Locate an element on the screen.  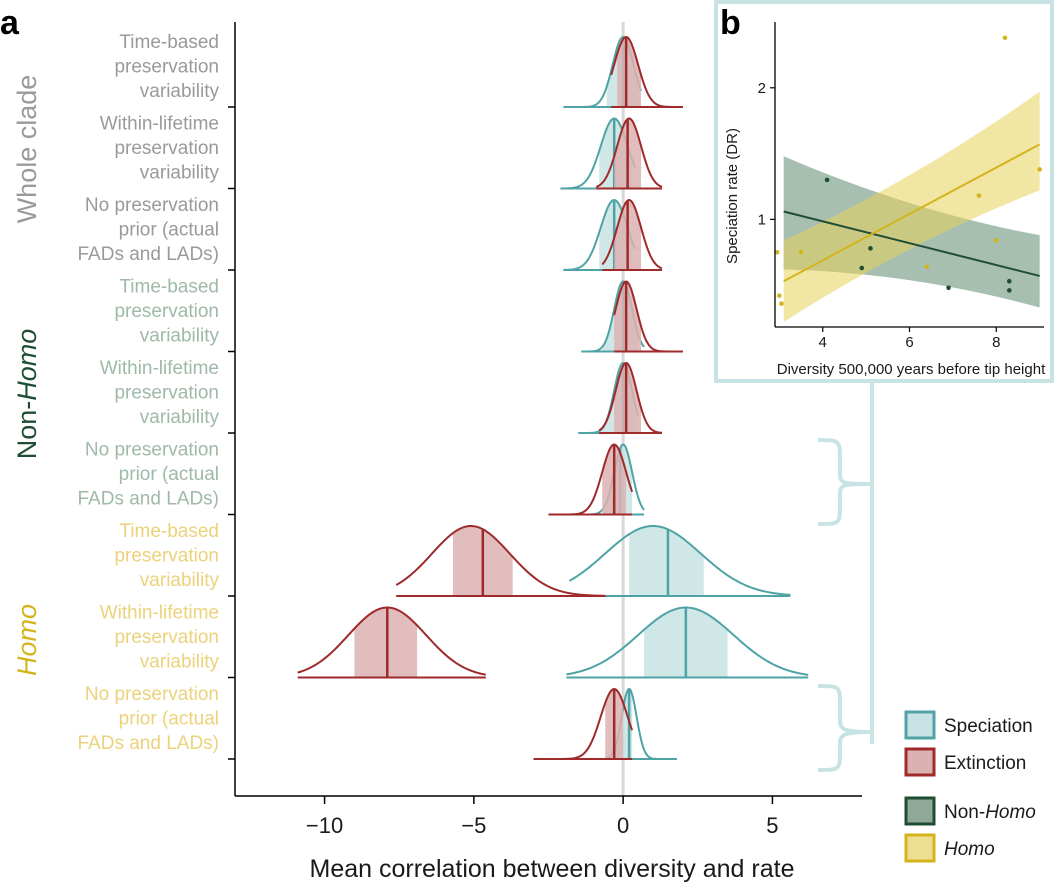
group-label: Whole clade is located at coordinates (27, 149).